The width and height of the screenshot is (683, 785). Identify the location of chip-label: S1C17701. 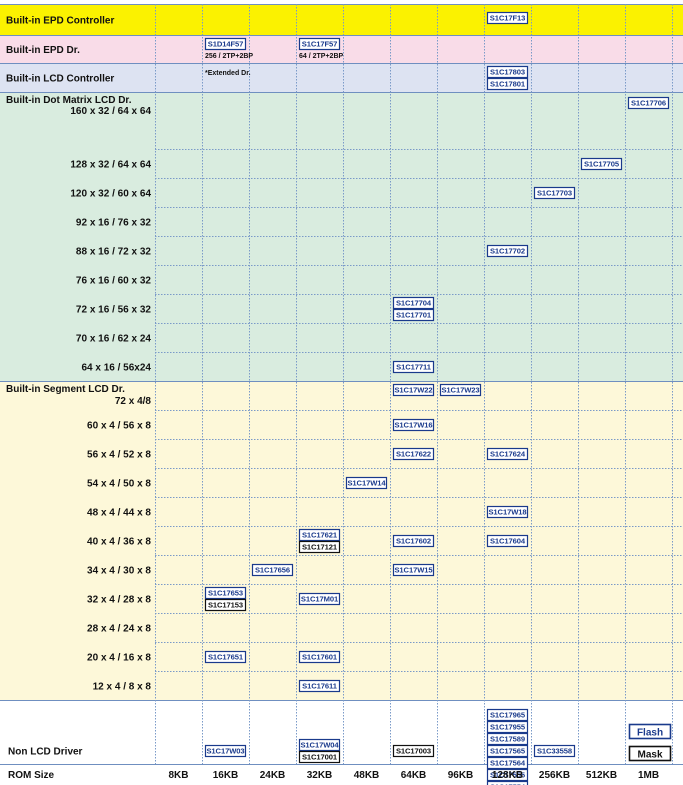
(414, 315).